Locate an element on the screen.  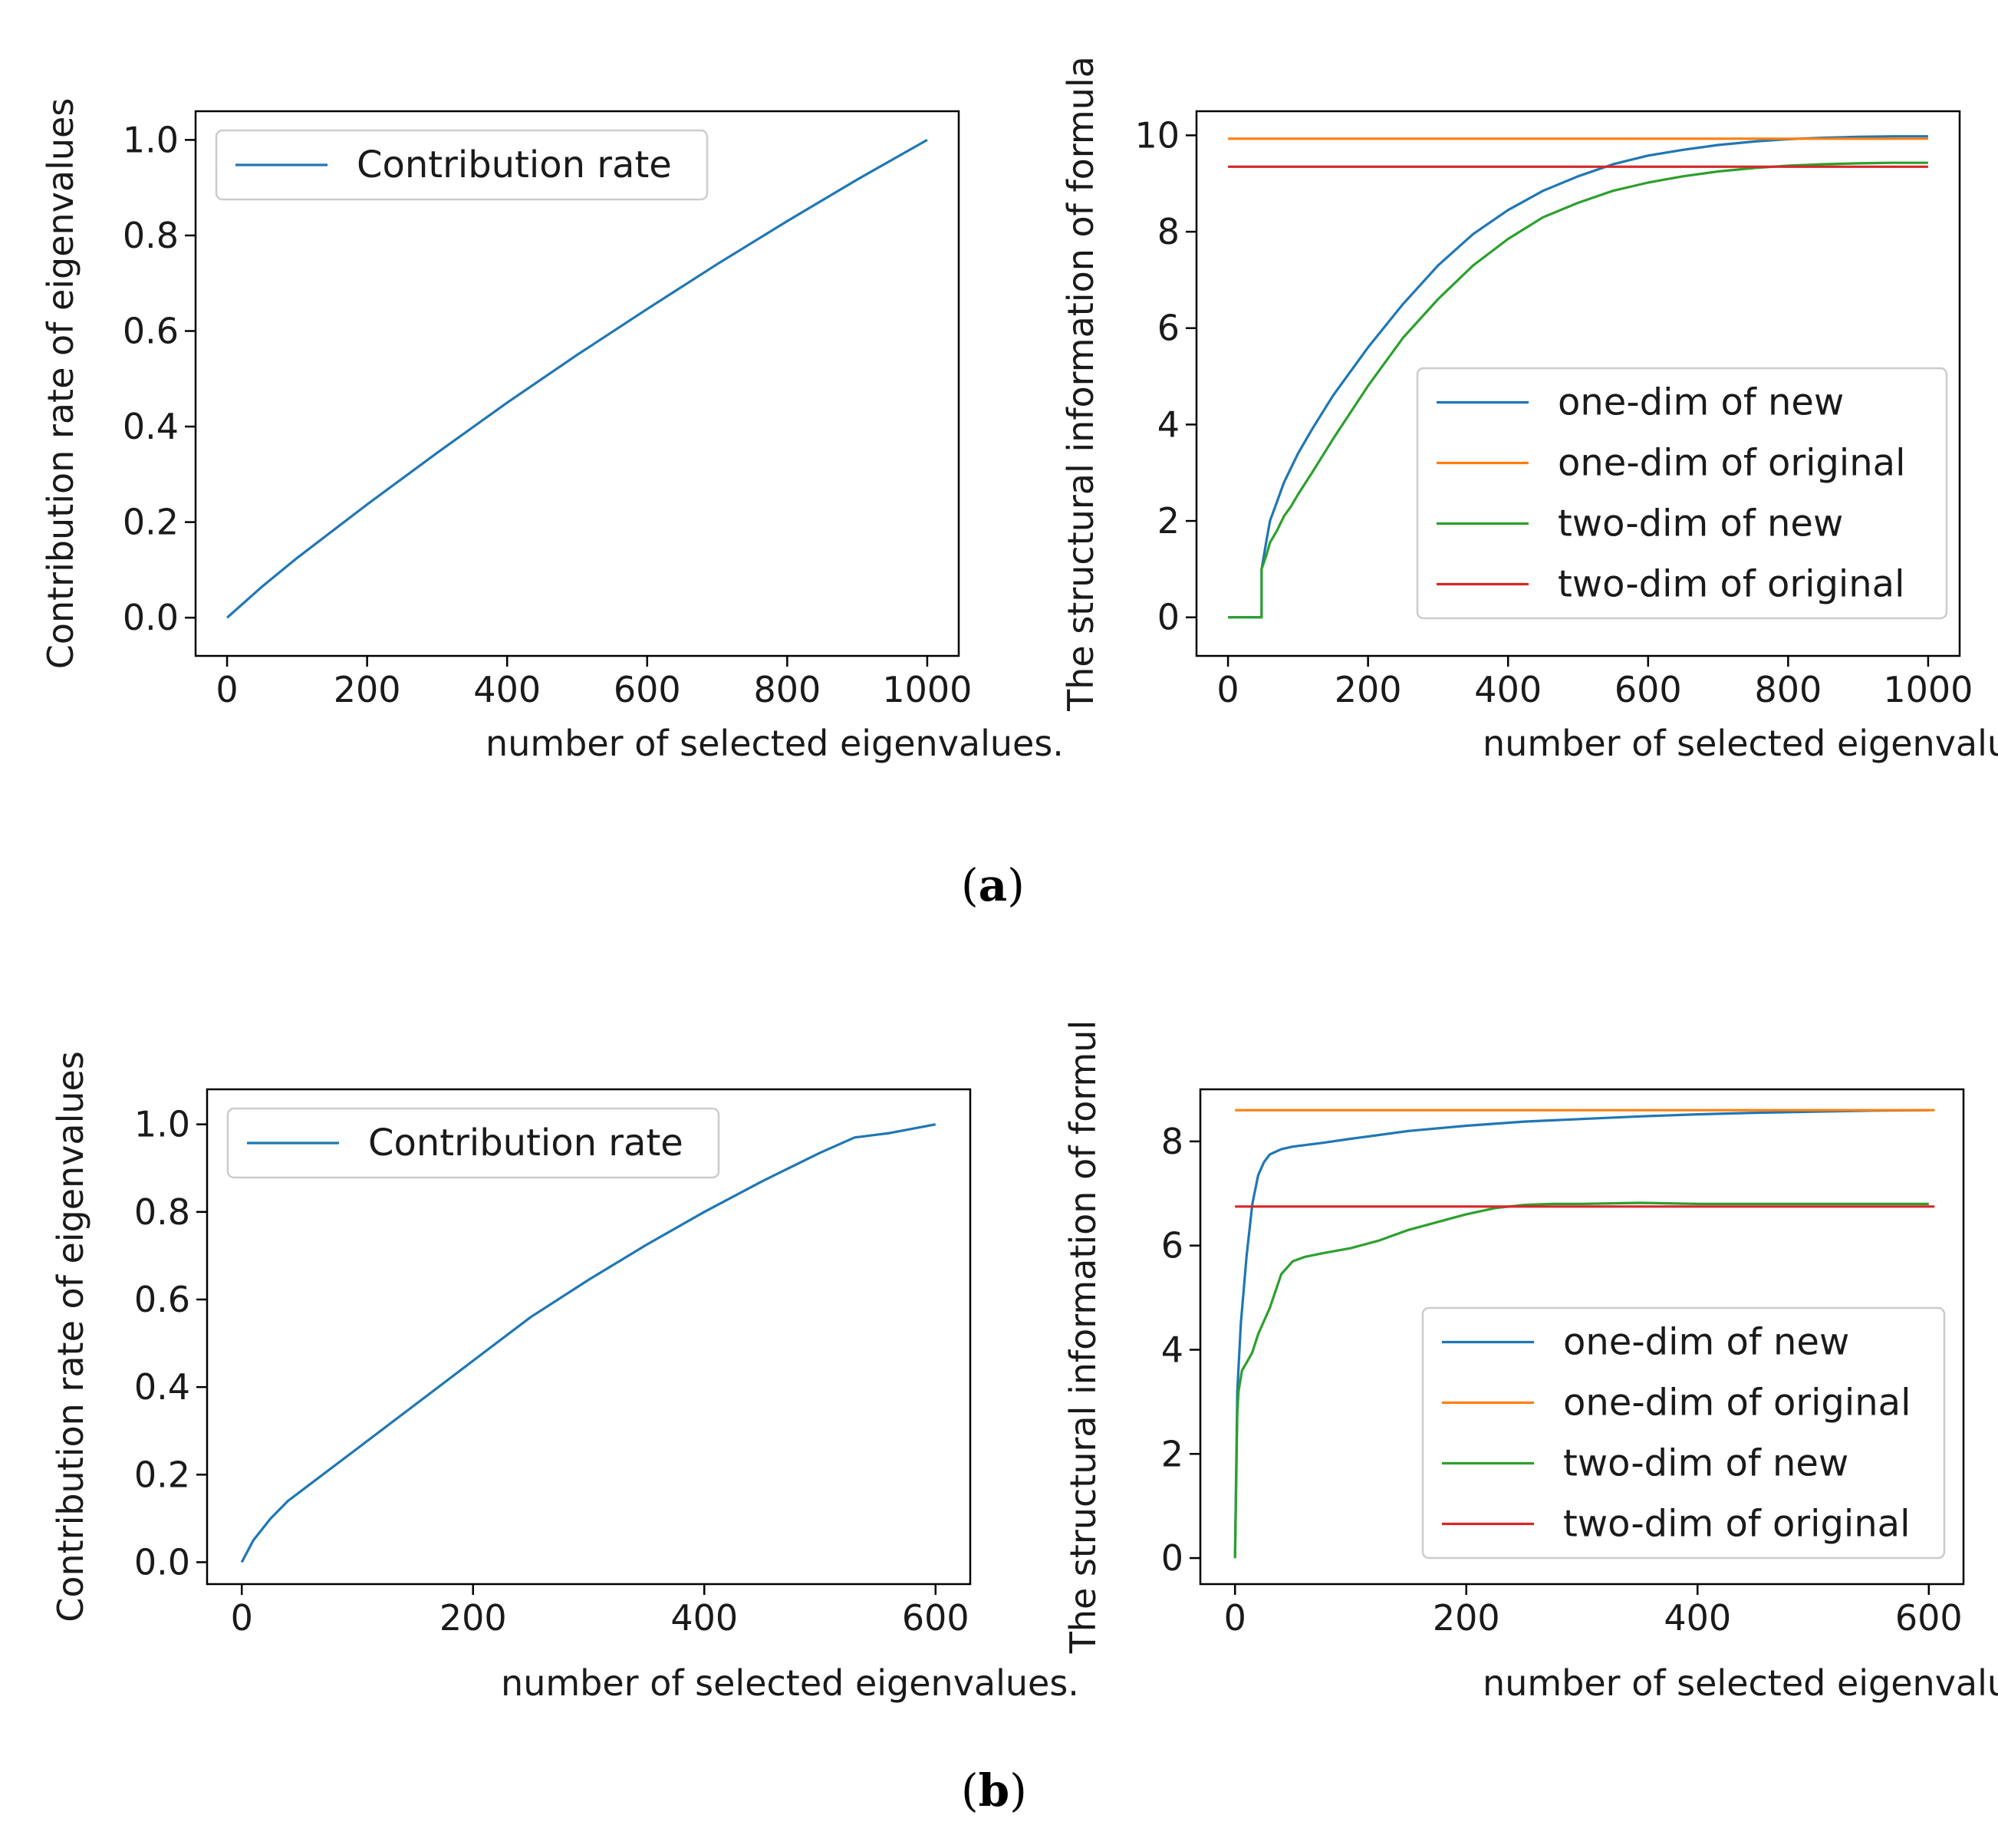
y-tick-label: 10 is located at coordinates (1157, 135).